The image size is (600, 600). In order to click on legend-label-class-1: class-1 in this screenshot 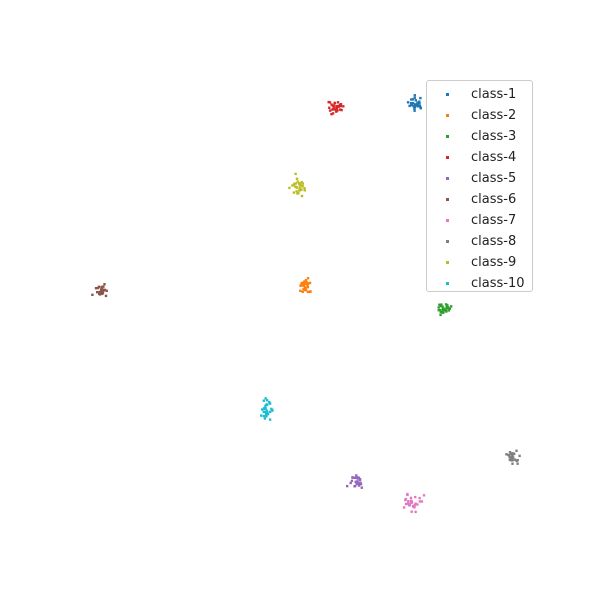, I will do `click(494, 94)`.